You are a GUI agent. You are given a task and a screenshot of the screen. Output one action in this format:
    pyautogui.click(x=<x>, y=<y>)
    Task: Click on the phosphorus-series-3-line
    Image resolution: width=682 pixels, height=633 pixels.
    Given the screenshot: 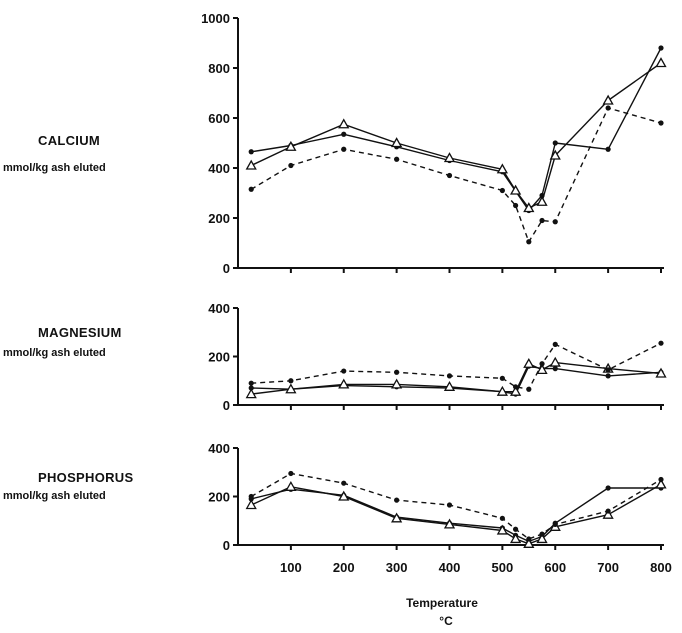 What is the action you would take?
    pyautogui.click(x=456, y=506)
    